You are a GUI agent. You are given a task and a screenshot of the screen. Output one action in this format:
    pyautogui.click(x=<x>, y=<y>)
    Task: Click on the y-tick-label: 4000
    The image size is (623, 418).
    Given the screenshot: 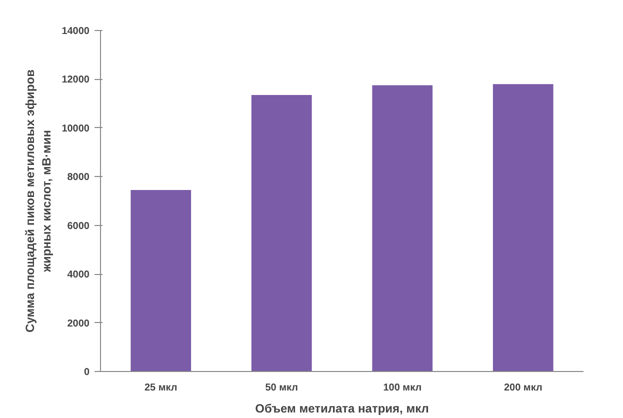 What is the action you would take?
    pyautogui.click(x=78, y=275)
    